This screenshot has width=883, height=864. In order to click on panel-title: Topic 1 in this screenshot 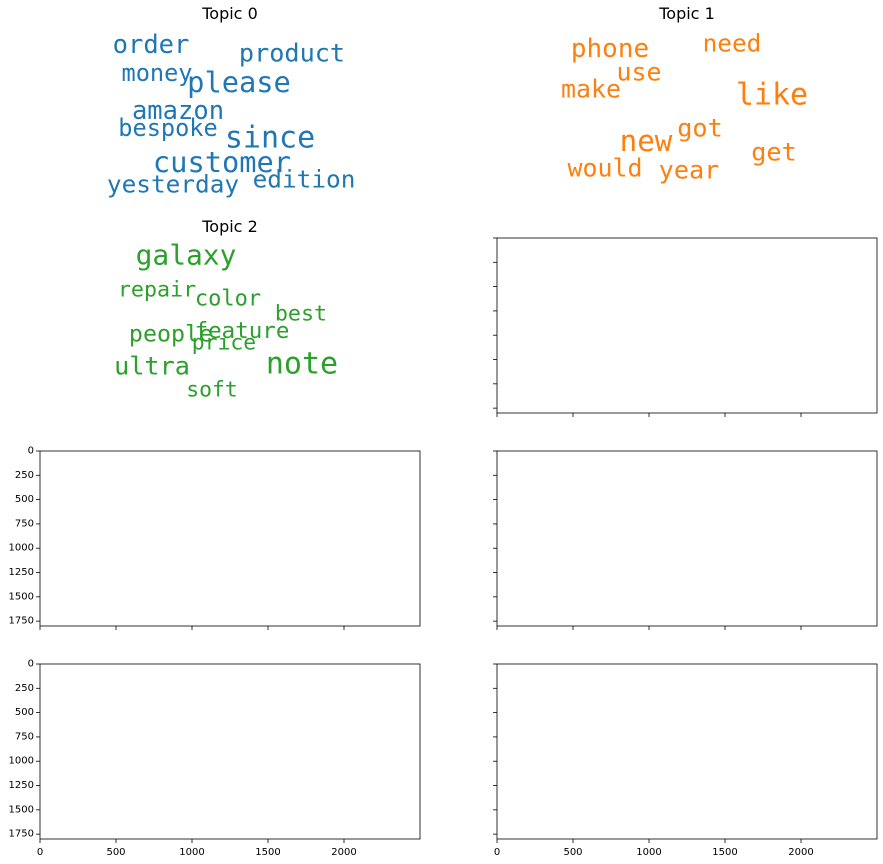, I will do `click(686, 13)`.